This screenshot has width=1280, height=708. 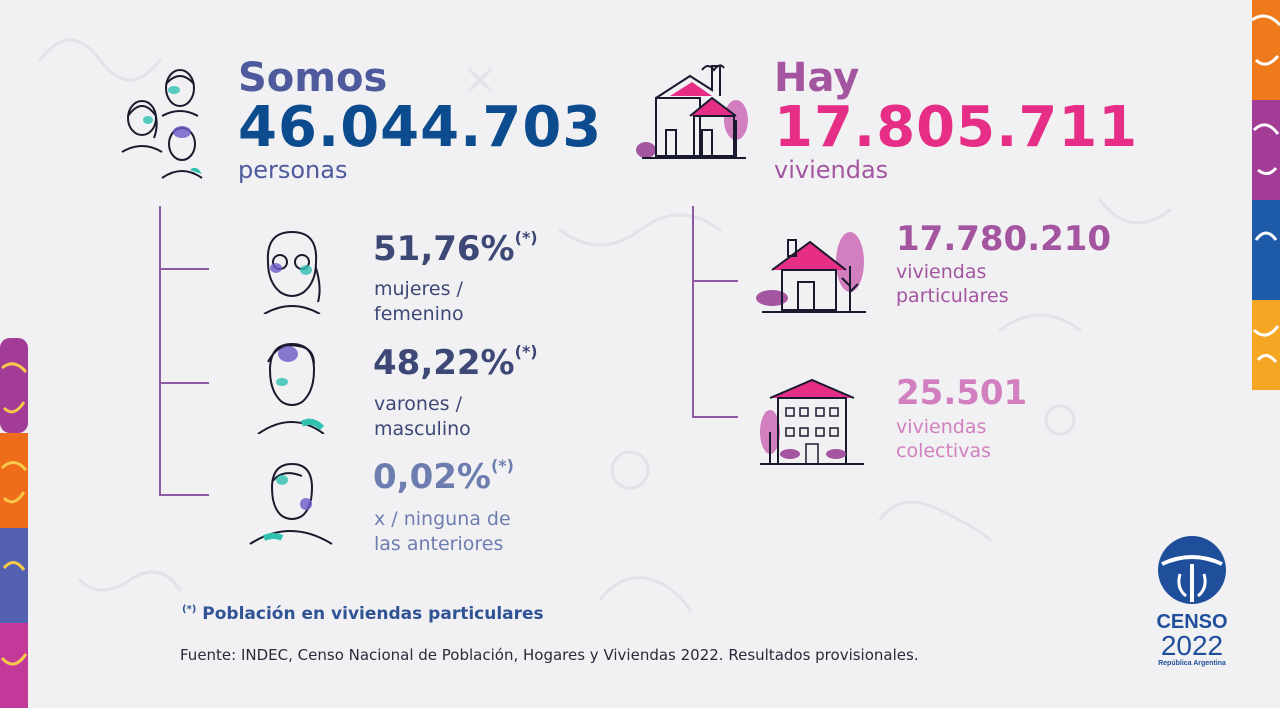 What do you see at coordinates (1004, 239) in the screenshot?
I see `private-dwellings-value: 17.780.210` at bounding box center [1004, 239].